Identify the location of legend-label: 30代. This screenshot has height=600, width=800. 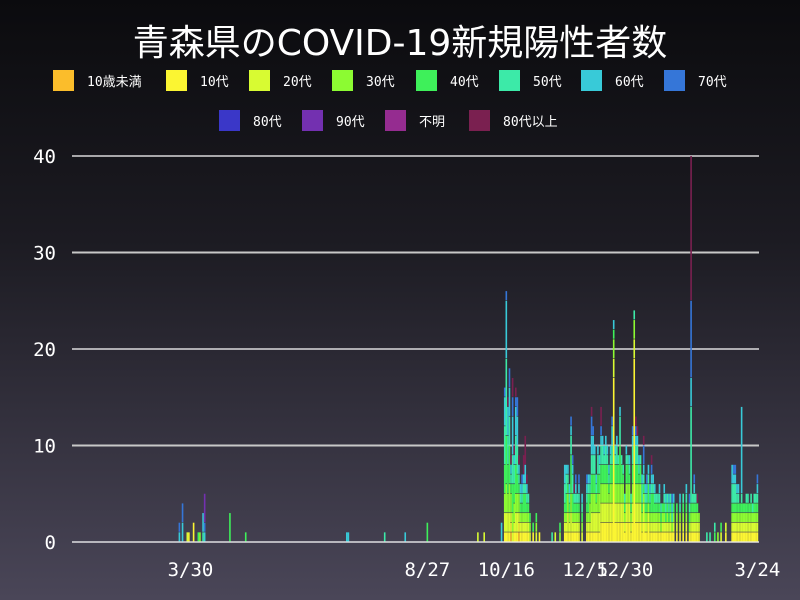
(380, 82).